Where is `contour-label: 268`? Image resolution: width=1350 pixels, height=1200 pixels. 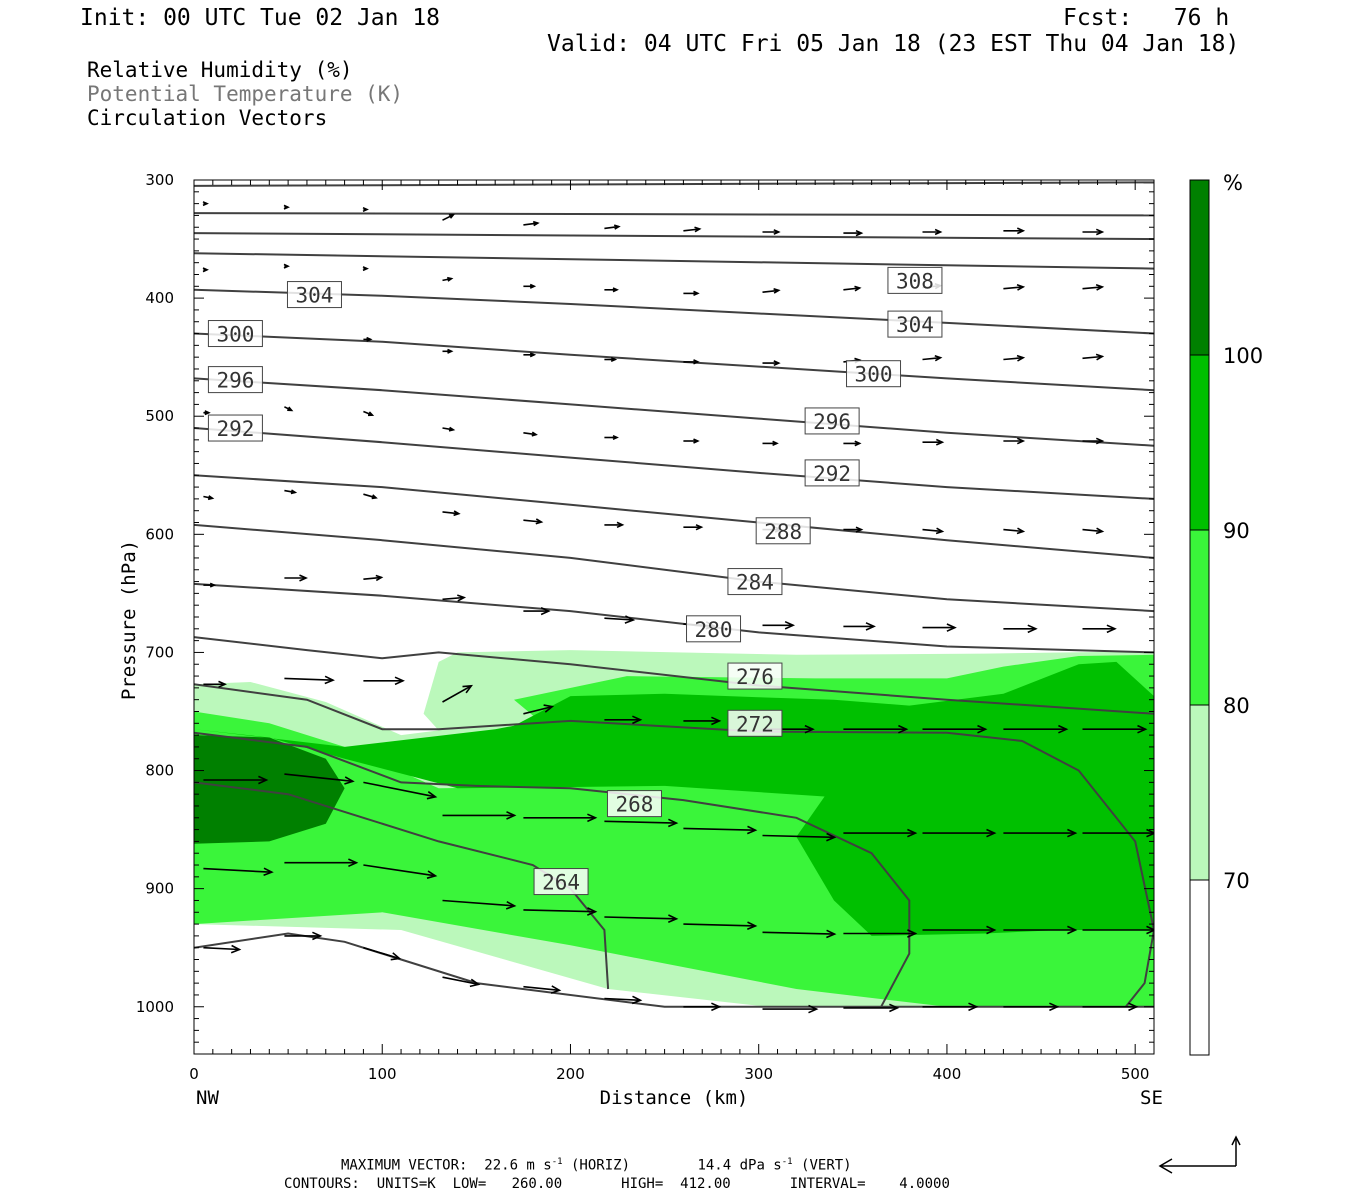 contour-label: 268 is located at coordinates (634, 804).